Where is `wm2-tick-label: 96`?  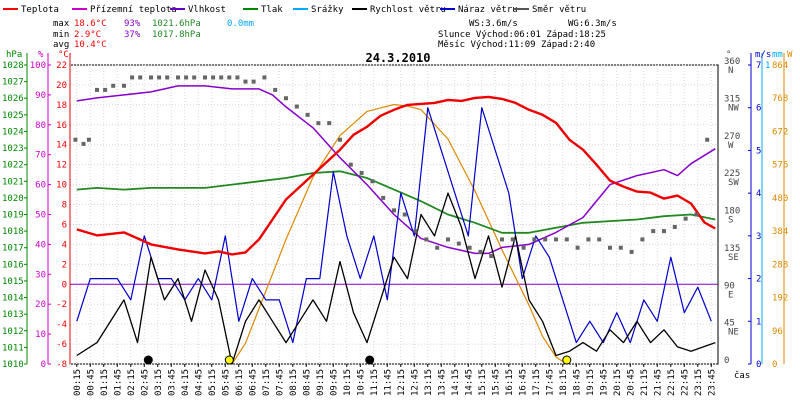
wm2-tick-label: 96 is located at coordinates (777, 332).